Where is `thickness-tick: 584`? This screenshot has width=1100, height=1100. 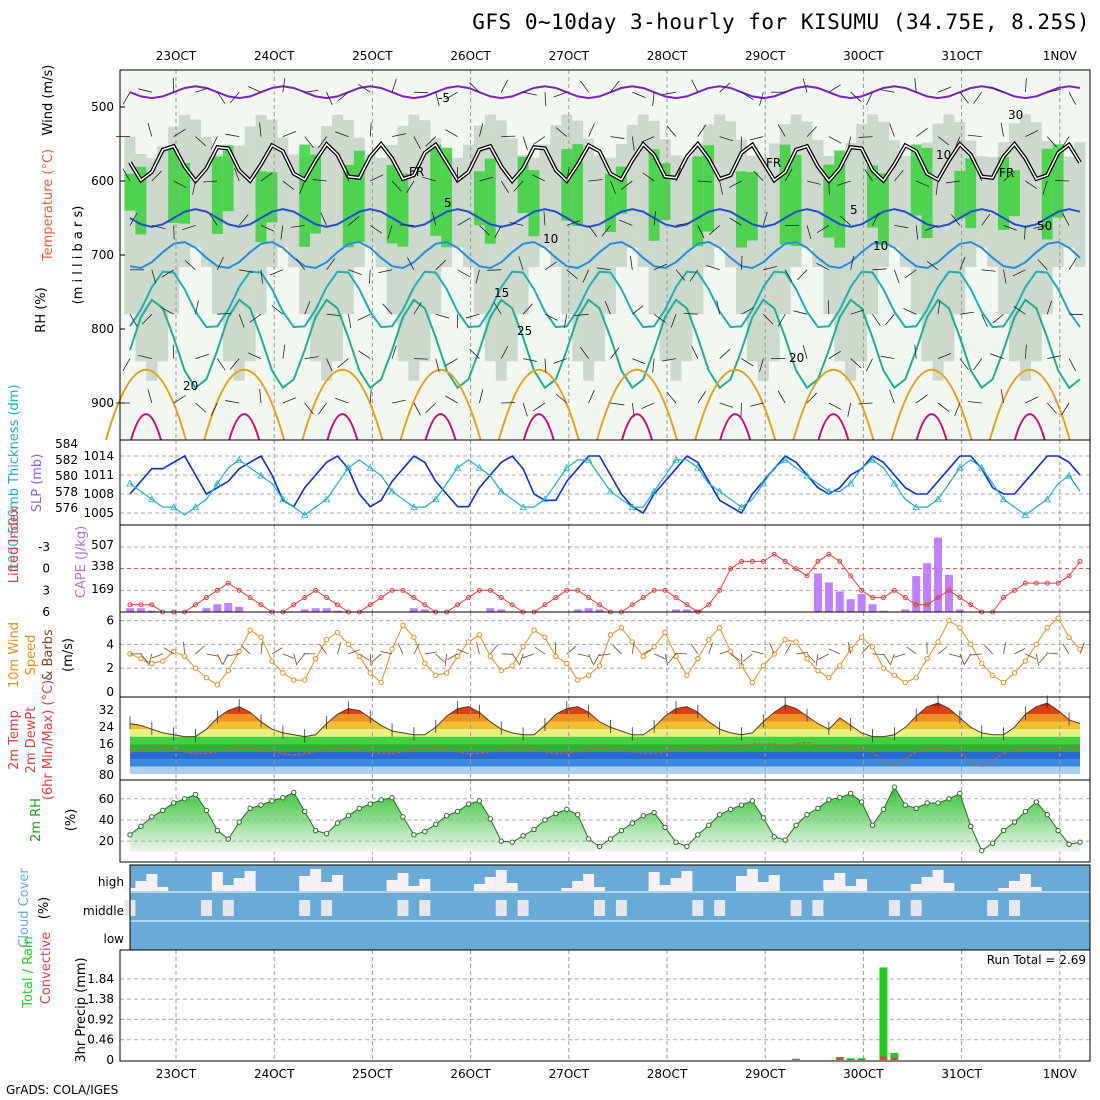 thickness-tick: 584 is located at coordinates (66, 444).